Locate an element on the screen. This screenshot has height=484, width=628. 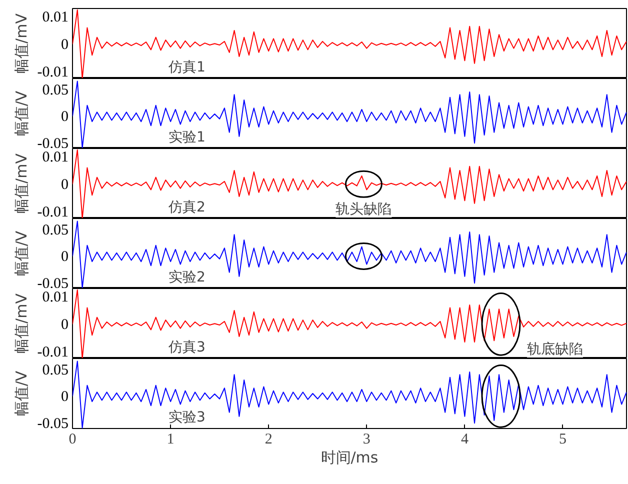
x-tick-label: 4 is located at coordinates (464, 440).